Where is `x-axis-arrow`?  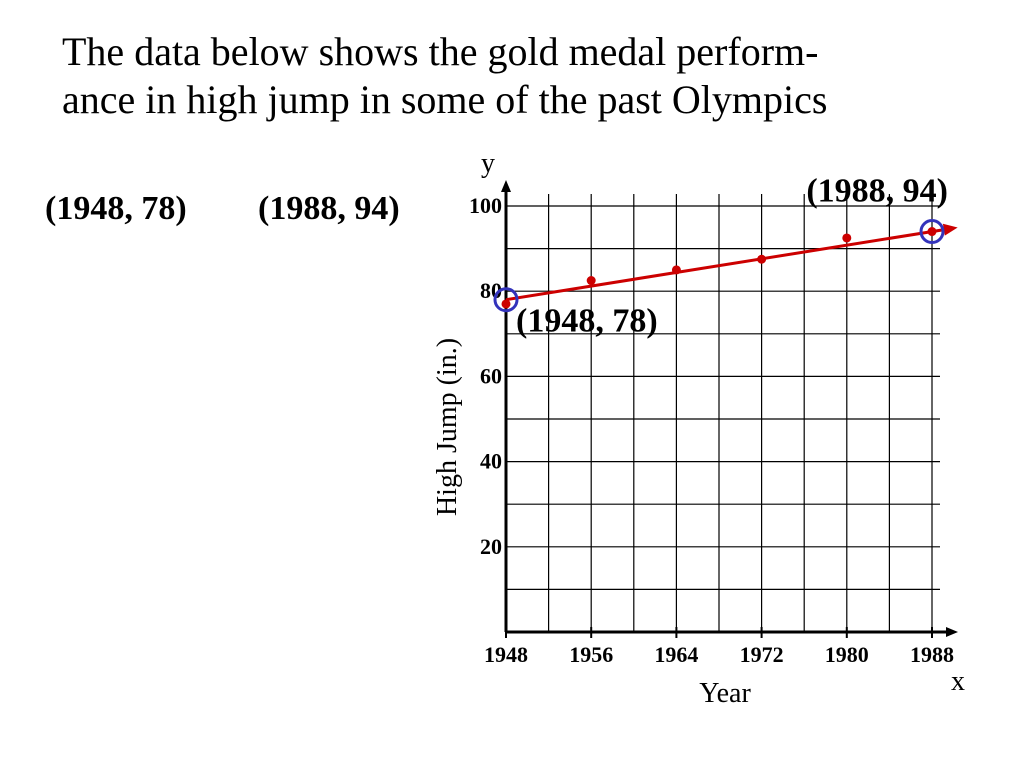
x-axis-arrow is located at coordinates (952, 632).